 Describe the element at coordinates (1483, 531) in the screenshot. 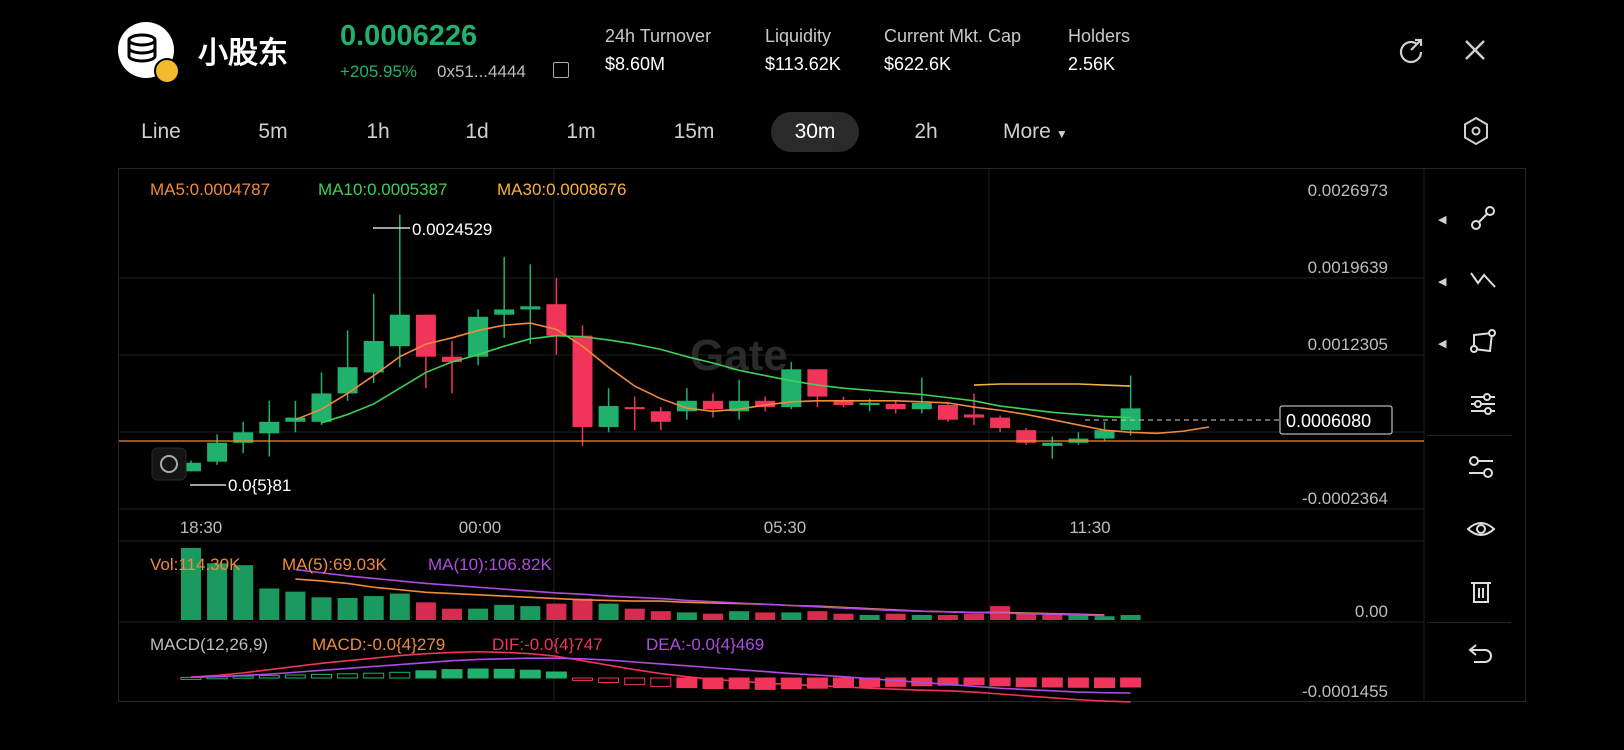

I see `eye-icon` at that location.